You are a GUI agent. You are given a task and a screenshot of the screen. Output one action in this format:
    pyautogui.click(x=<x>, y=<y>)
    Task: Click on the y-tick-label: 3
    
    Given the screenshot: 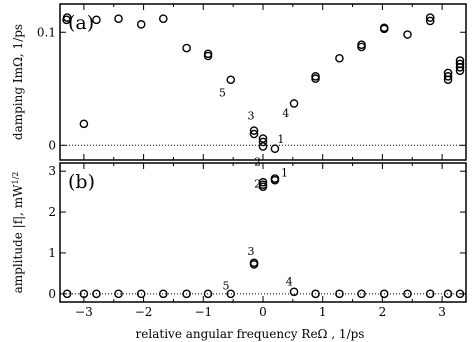 What is the action you would take?
    pyautogui.click(x=52, y=171)
    